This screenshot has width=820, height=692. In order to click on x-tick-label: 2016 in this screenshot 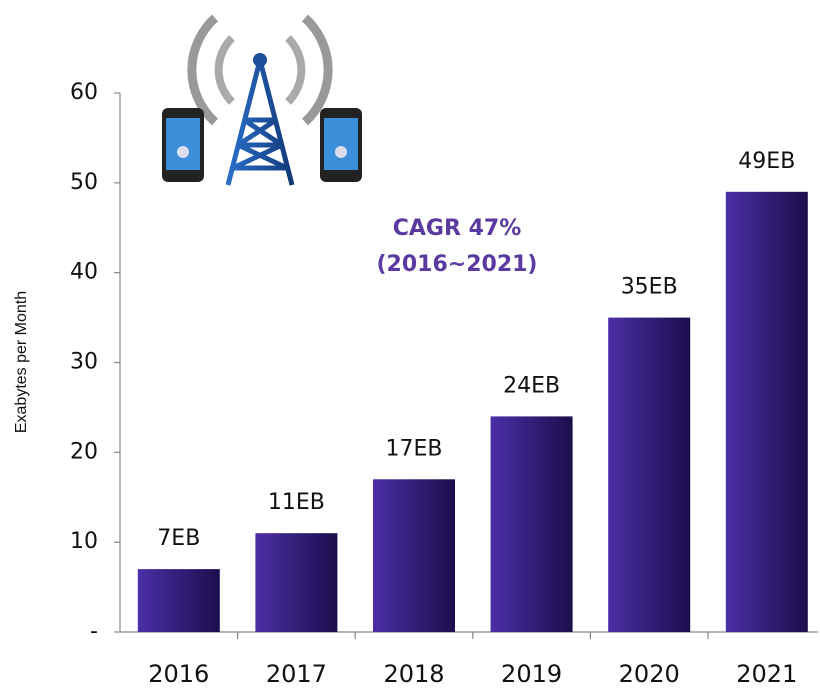, I will do `click(178, 674)`.